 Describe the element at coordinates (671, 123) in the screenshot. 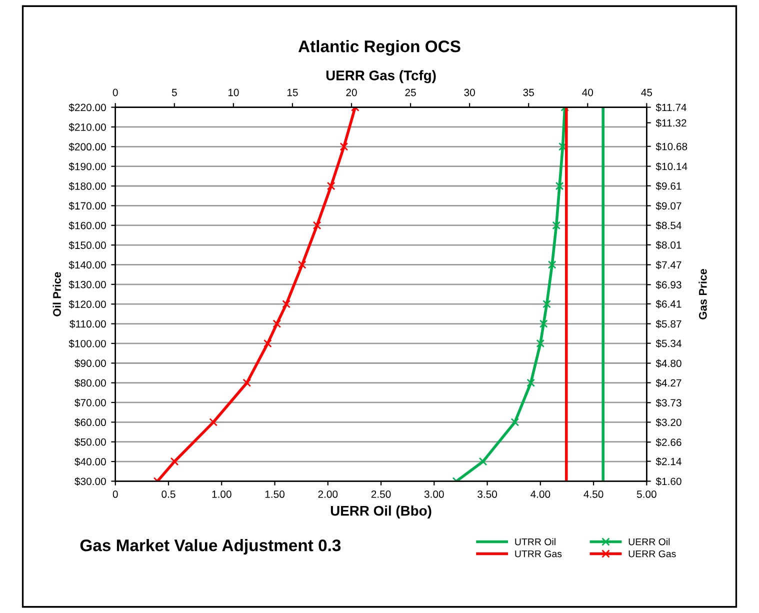

I see `y2-tick-label: $11.32` at that location.